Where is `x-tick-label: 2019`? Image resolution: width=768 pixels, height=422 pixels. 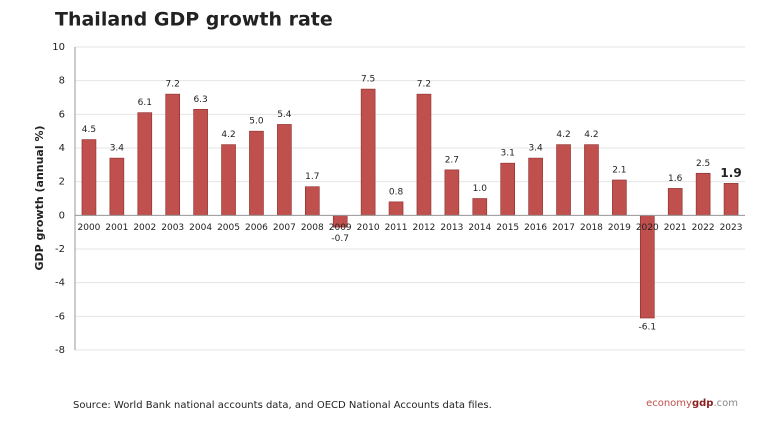
x-tick-label: 2019 is located at coordinates (619, 228).